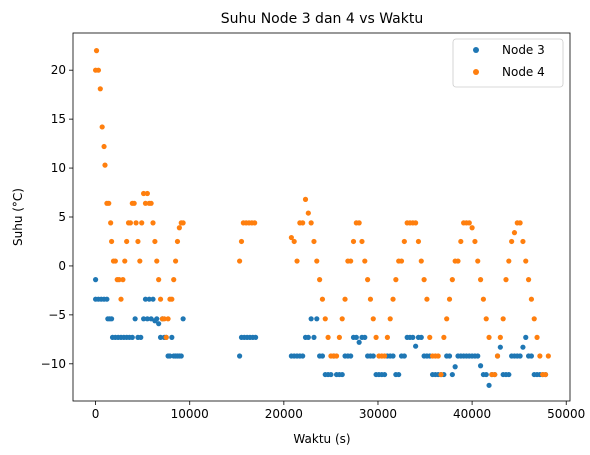 This screenshot has height=455, width=590. What do you see at coordinates (58, 70) in the screenshot?
I see `y-tick-label: 20` at bounding box center [58, 70].